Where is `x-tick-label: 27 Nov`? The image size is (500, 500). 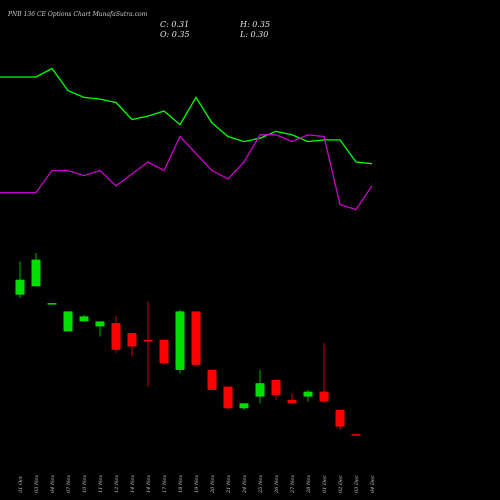
x-tick-label: 27 Nov is located at coordinates (293, 484).